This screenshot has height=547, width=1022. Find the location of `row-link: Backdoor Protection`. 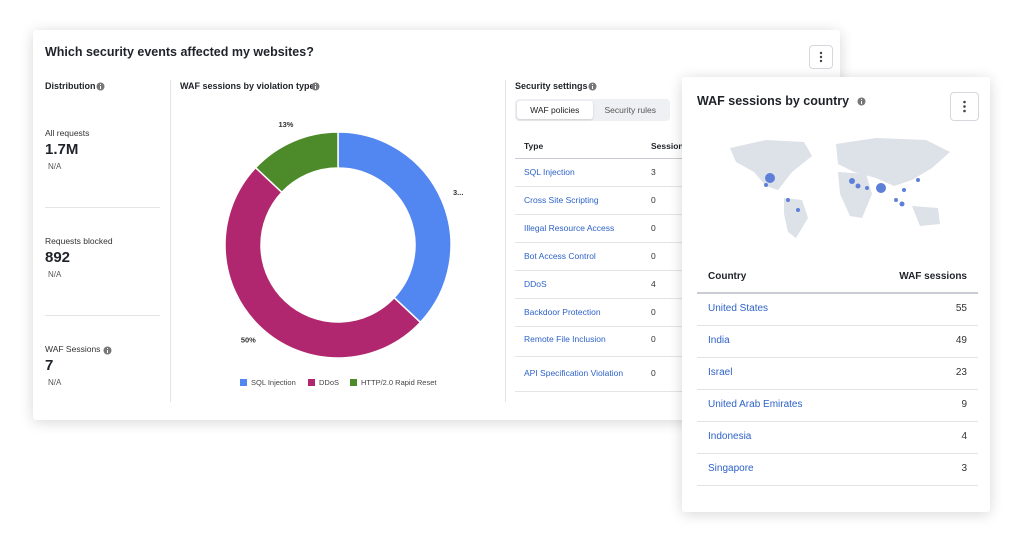

row-link: Backdoor Protection is located at coordinates (562, 312).